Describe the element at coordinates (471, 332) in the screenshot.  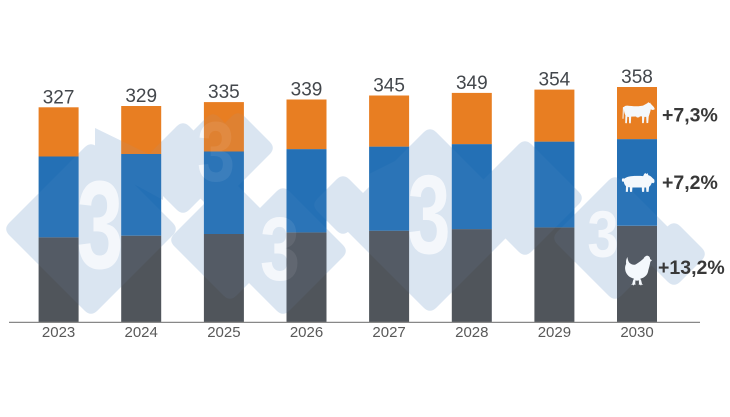
I see `svg-text: 2028` at that location.